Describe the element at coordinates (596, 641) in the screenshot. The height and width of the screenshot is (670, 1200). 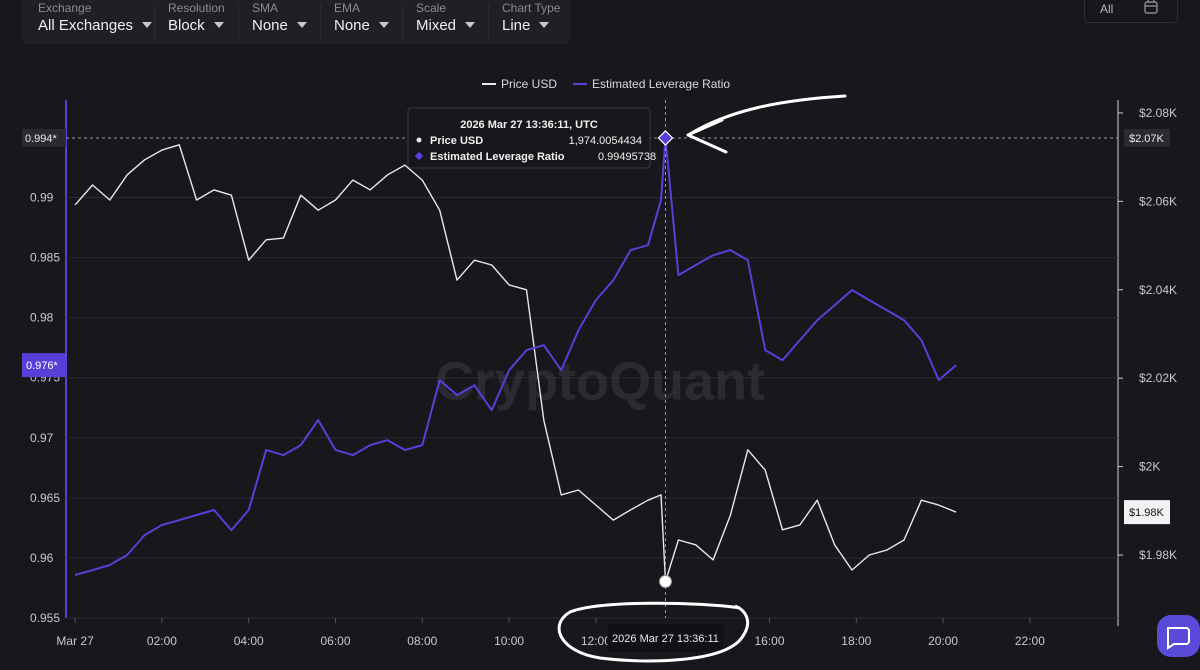
I see `x-tick-label: 12:00` at that location.